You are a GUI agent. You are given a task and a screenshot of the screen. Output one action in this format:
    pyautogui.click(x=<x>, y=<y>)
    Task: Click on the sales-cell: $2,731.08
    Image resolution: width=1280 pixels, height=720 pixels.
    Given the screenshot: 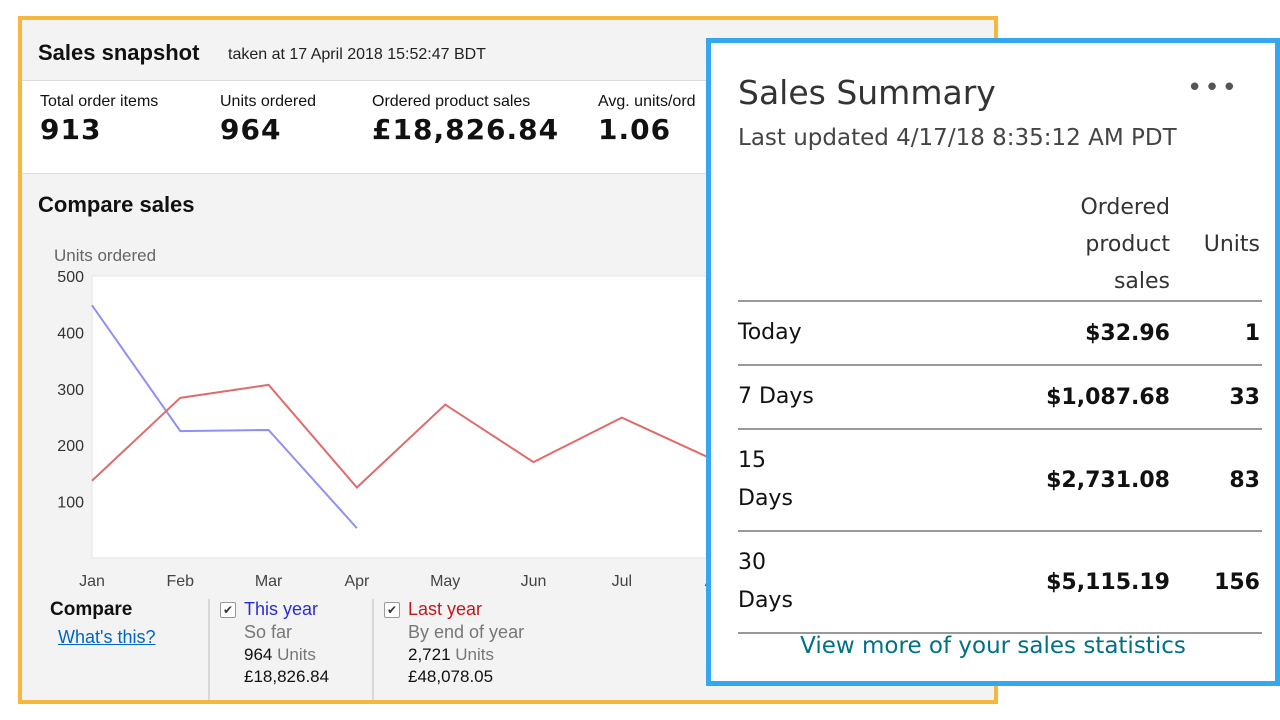 What is the action you would take?
    pyautogui.click(x=1014, y=479)
    